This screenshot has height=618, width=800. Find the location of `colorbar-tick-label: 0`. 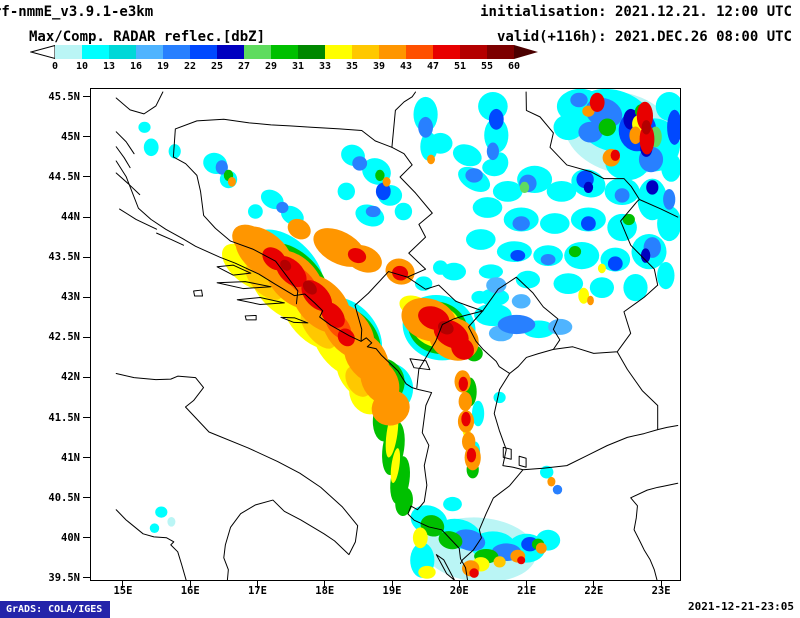

colorbar-tick-label: 0 is located at coordinates (55, 66).